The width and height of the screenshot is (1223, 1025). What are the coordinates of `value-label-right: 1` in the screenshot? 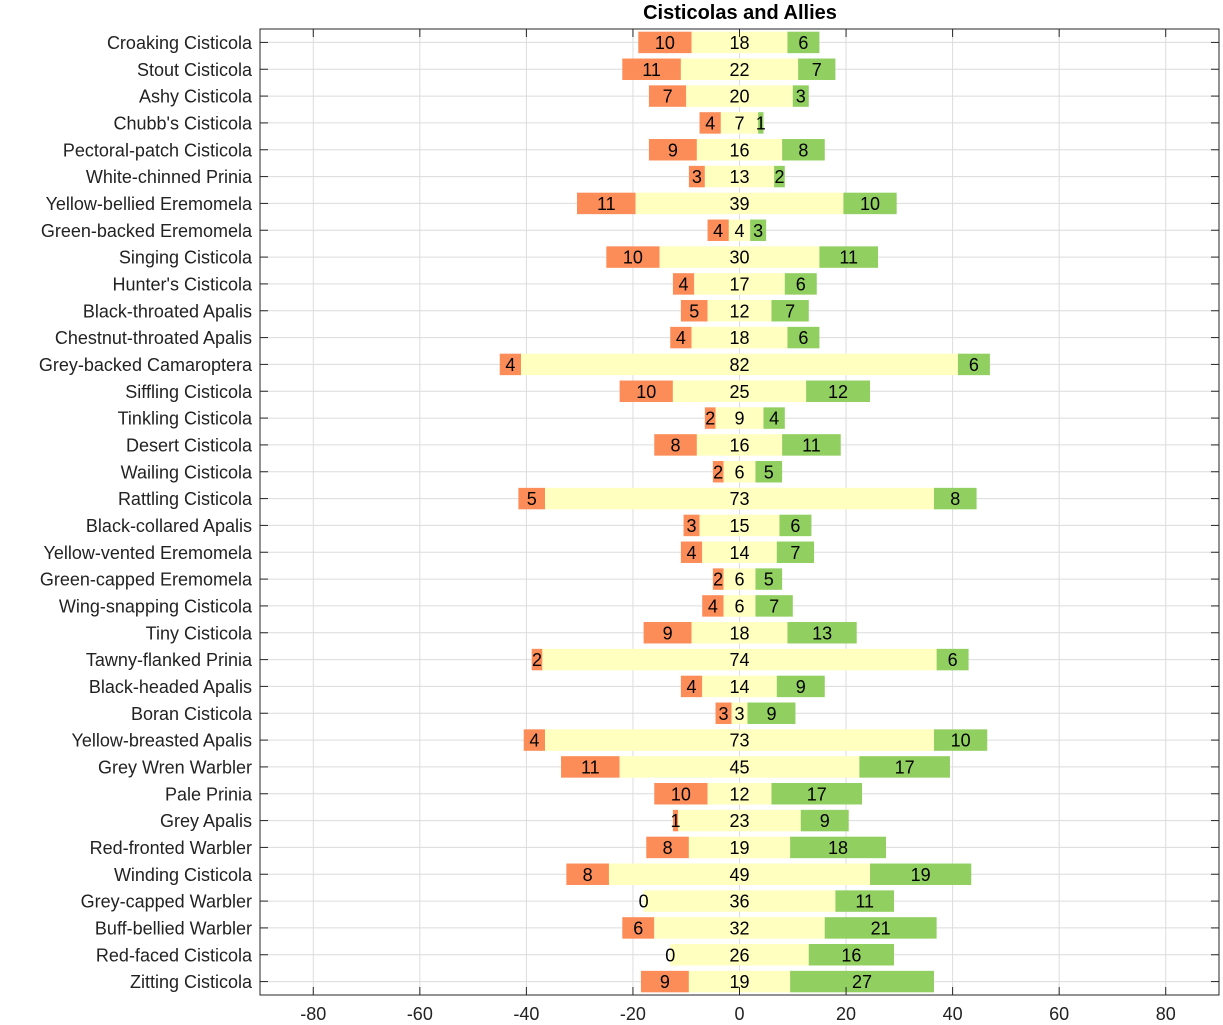 It's located at (761, 123).